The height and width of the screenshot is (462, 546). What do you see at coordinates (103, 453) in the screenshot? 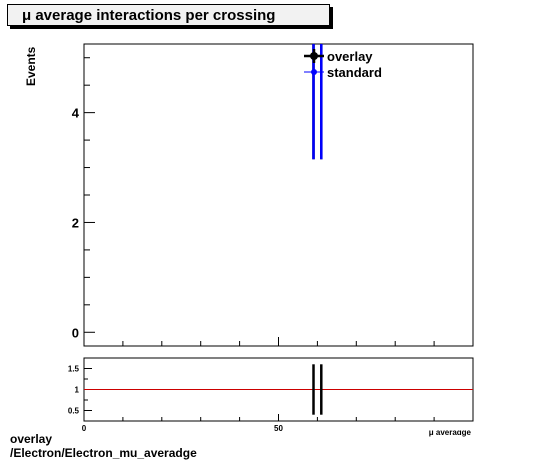
I see `footer-line-2: /Electron/Electron_mu_averadge` at bounding box center [103, 453].